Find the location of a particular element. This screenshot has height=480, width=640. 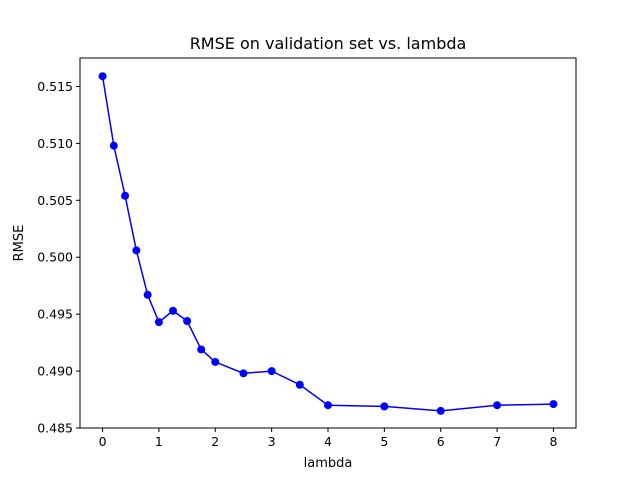

x-tick-label: 7 is located at coordinates (497, 441).